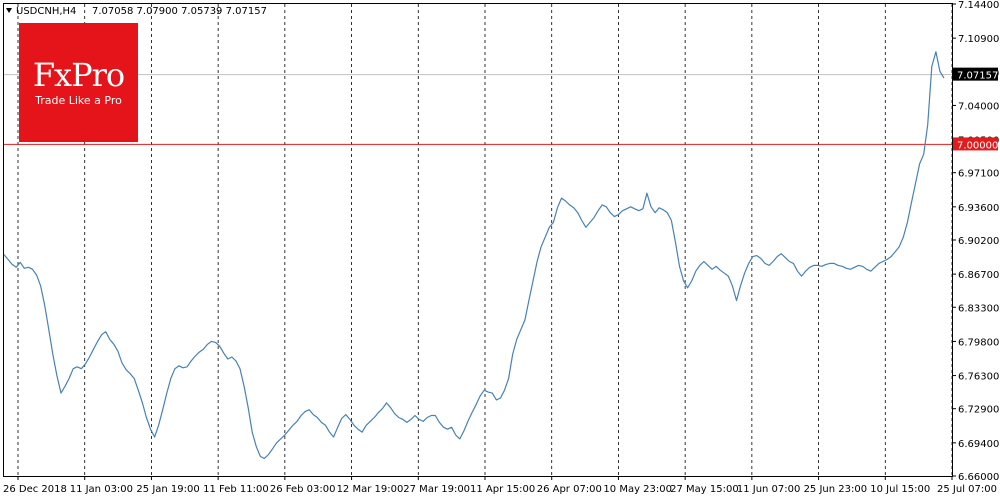 The image size is (1000, 504). Describe the element at coordinates (978, 39) in the screenshot. I see `y-tick-label: 7.10900` at that location.